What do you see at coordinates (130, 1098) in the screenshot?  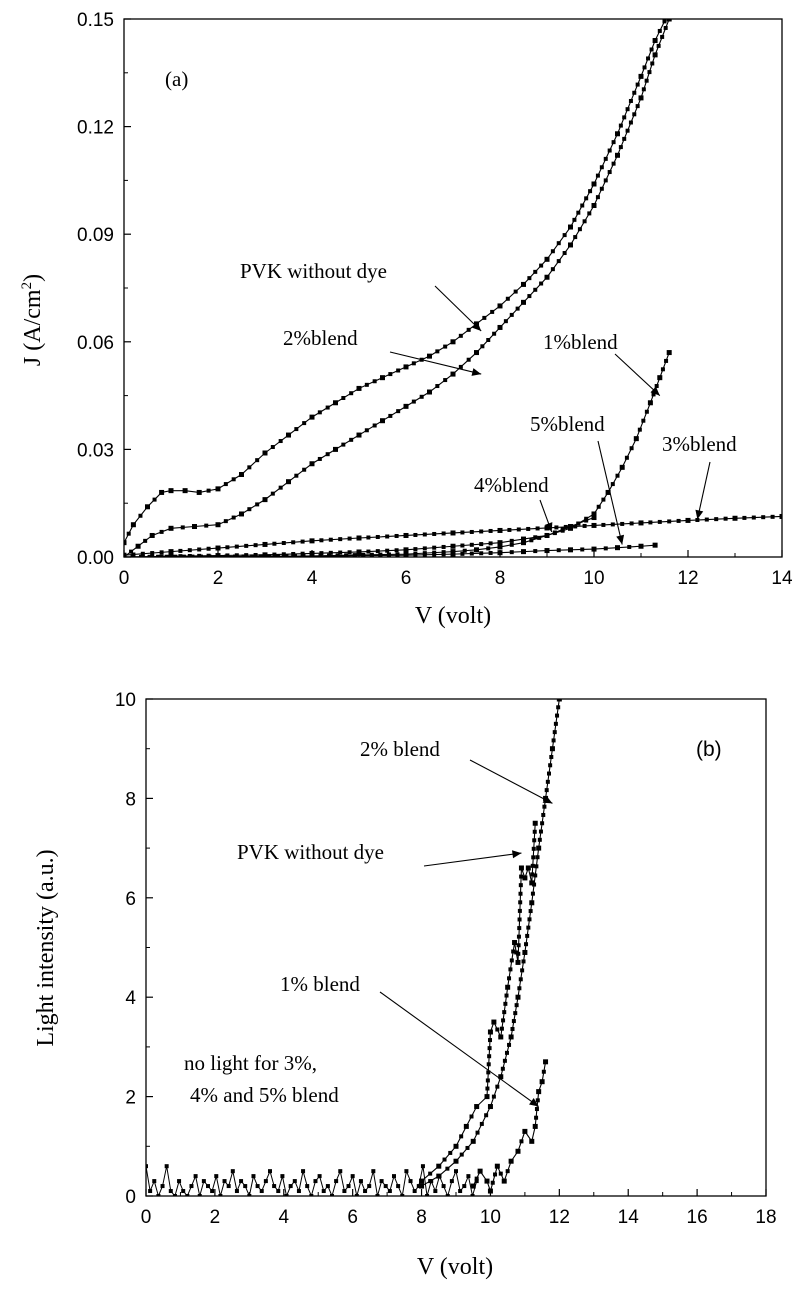 I see `y-tick-label: 2` at bounding box center [130, 1098].